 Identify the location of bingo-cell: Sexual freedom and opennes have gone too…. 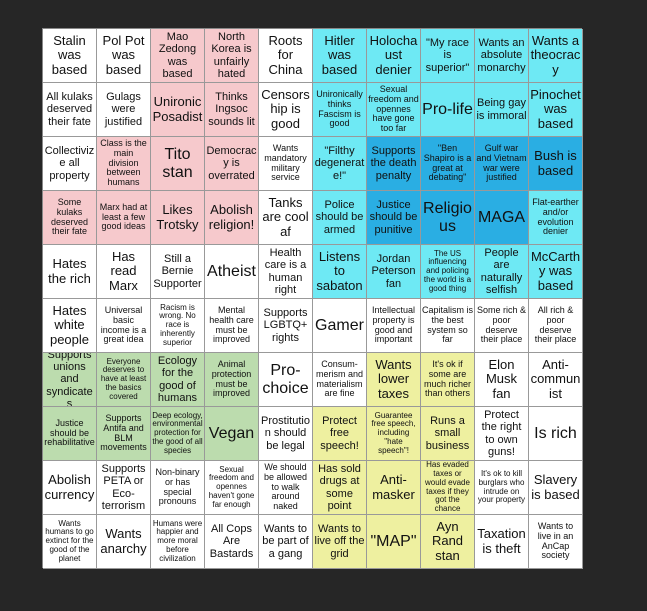
(394, 110).